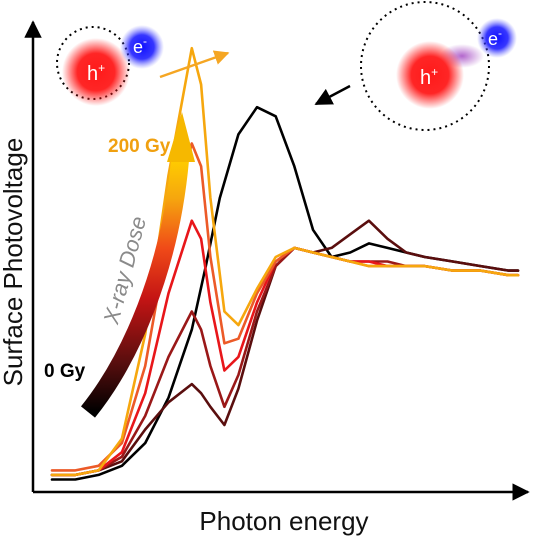 This screenshot has width=542, height=538. What do you see at coordinates (283, 521) in the screenshot?
I see `x-axis-title: Photon energy` at bounding box center [283, 521].